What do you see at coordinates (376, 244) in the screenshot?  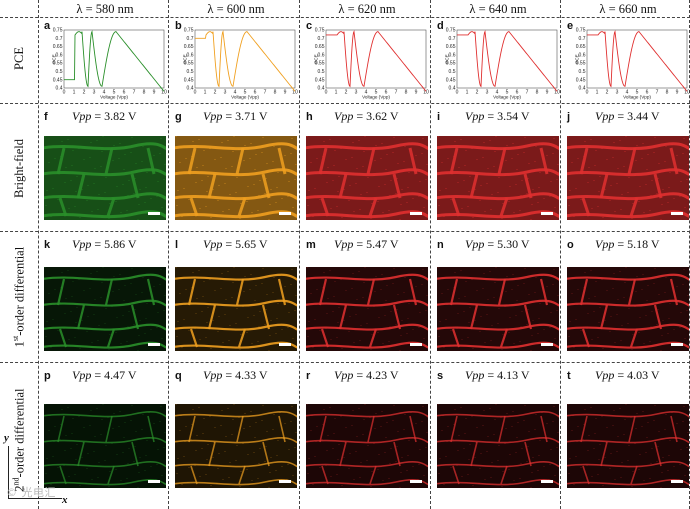 I see `vpp-value: = 5.47 V` at bounding box center [376, 244].